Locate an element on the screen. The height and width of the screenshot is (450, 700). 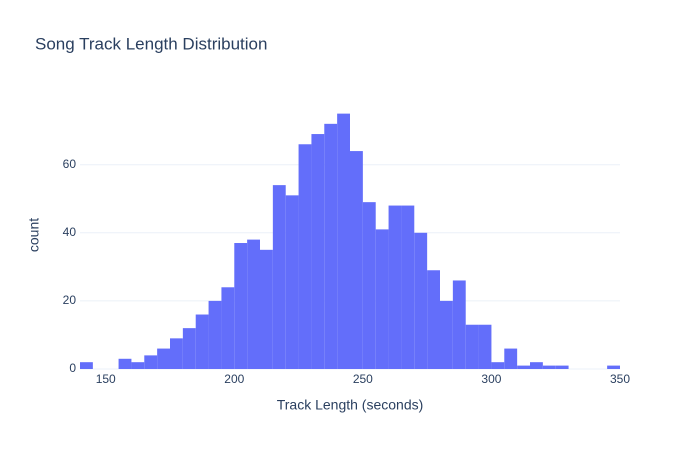
y-tick-label: 20 is located at coordinates (70, 300).